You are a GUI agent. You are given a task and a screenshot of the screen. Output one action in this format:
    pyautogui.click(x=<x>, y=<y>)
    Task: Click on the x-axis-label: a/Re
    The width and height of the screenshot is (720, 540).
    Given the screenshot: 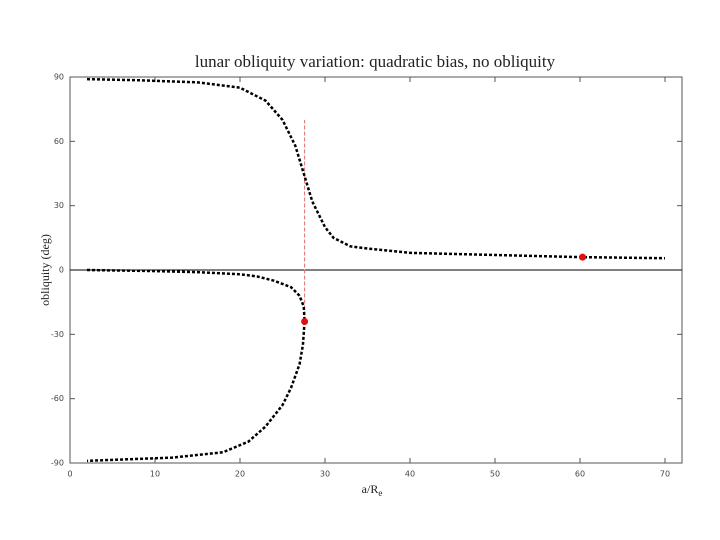 What is the action you would take?
    pyautogui.click(x=372, y=490)
    